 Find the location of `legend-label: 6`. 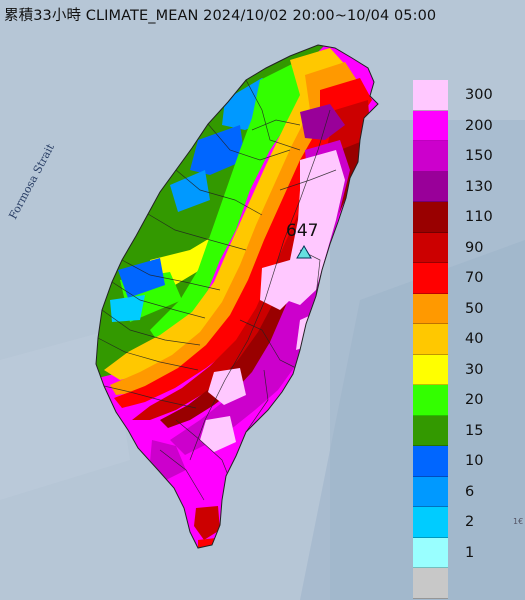

legend-label: 6 is located at coordinates (470, 491).